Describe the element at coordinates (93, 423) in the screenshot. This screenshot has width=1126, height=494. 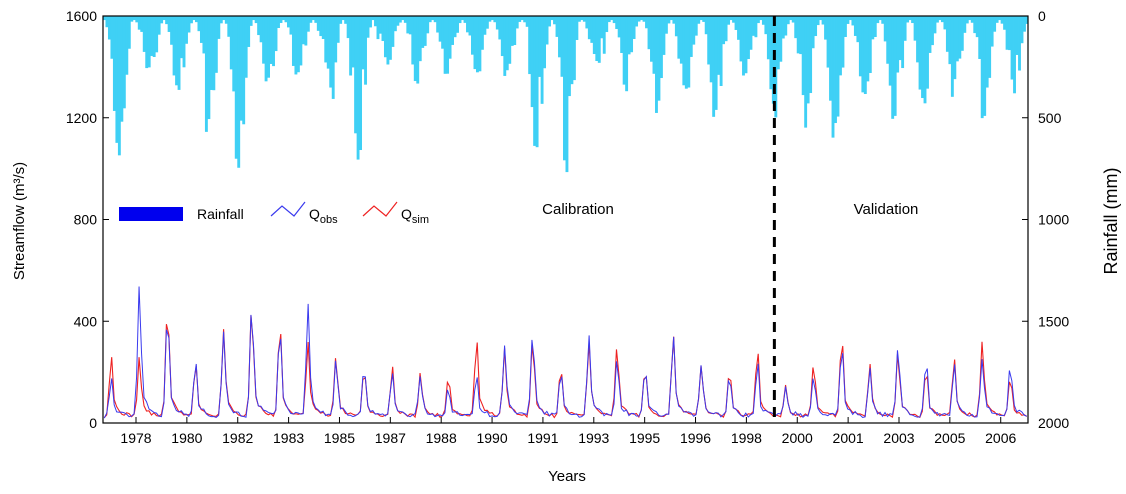
I see `y-tick-label: 0` at that location.